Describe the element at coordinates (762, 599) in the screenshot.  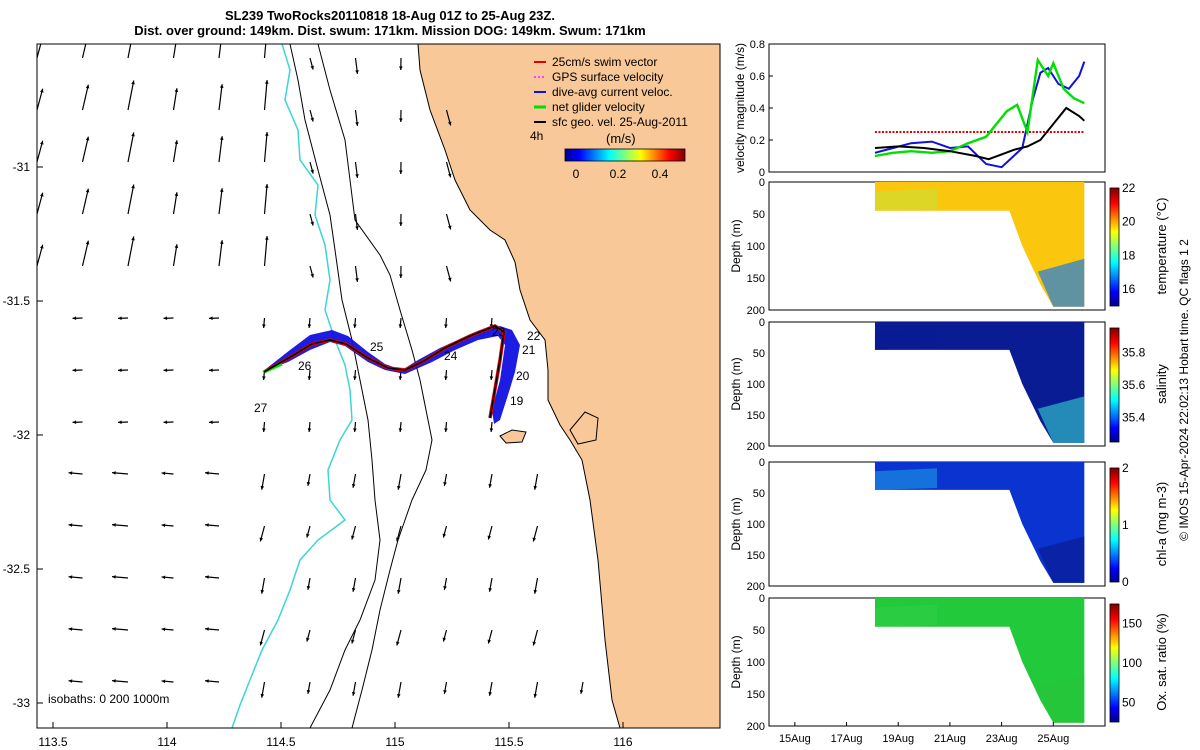
I see `depth-y-tick: 0` at that location.